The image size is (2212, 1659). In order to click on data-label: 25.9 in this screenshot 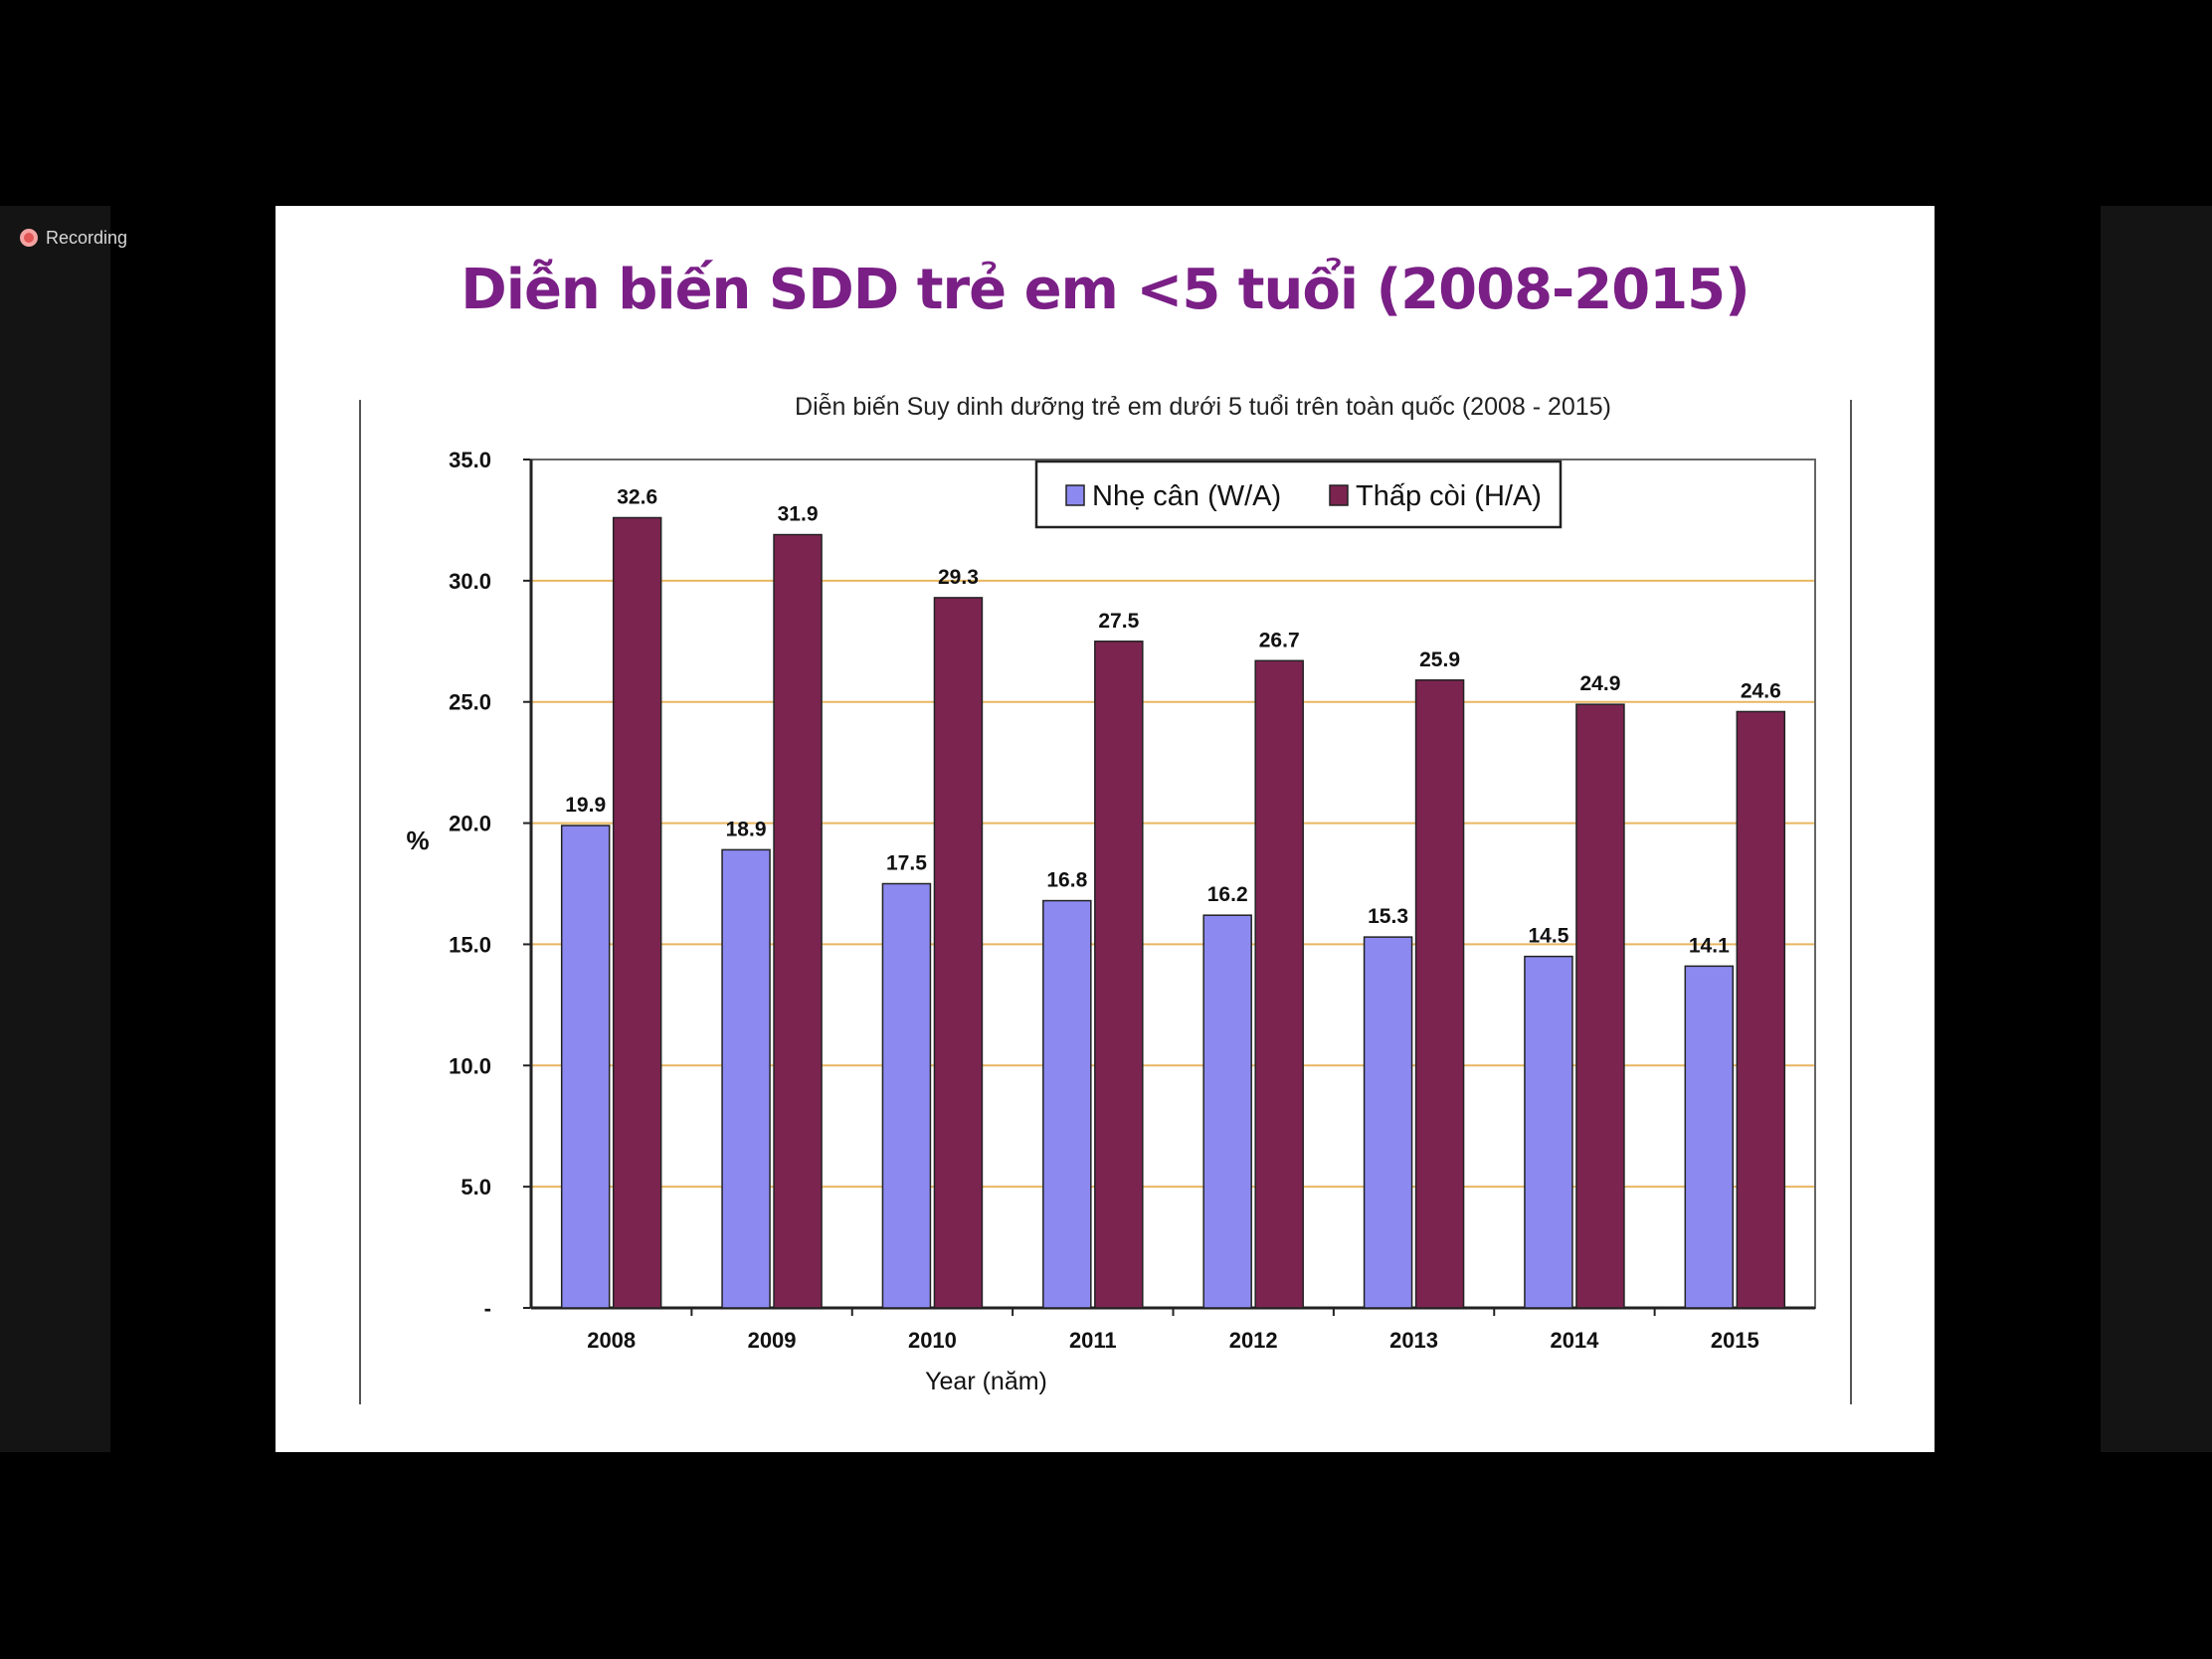, I will do `click(1439, 659)`.